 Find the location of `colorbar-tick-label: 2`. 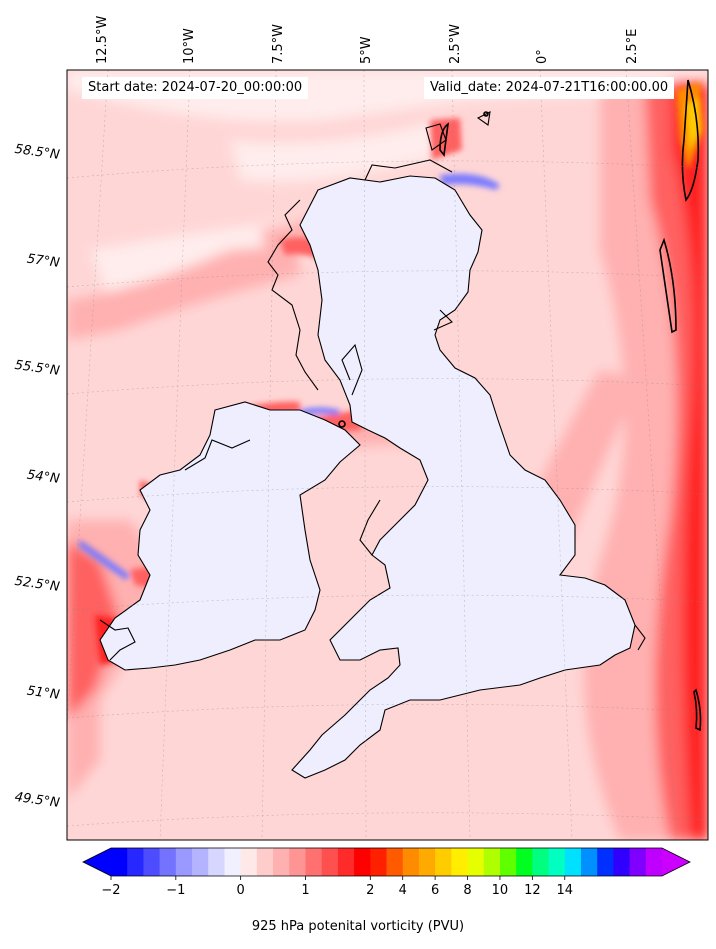

colorbar-tick-label: 2 is located at coordinates (370, 890).